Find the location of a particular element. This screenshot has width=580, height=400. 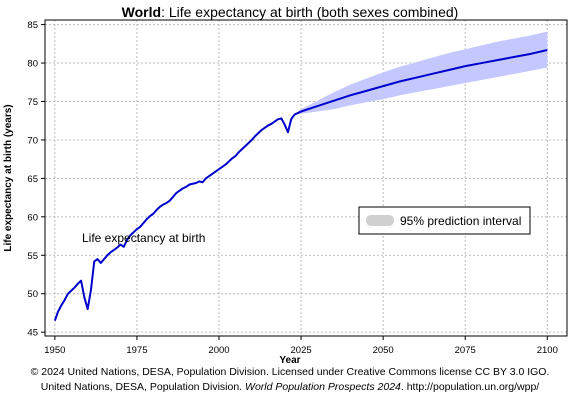

legend-swatch is located at coordinates (380, 220).